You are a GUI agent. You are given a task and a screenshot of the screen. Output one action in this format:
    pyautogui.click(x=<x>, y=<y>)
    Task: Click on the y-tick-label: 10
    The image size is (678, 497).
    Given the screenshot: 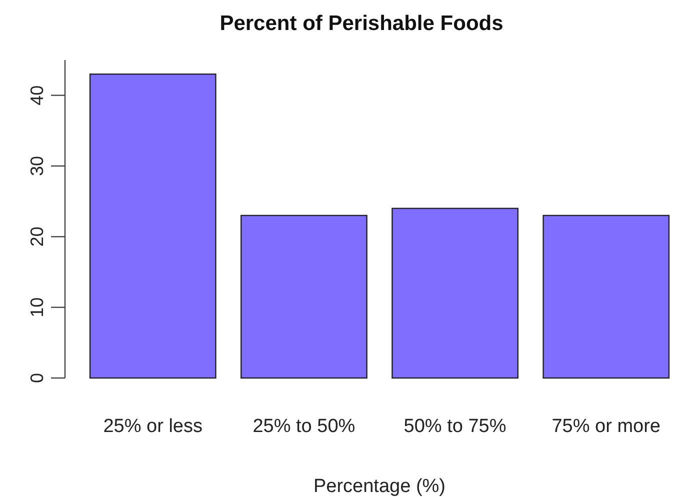 What is the action you would take?
    pyautogui.click(x=37, y=307)
    